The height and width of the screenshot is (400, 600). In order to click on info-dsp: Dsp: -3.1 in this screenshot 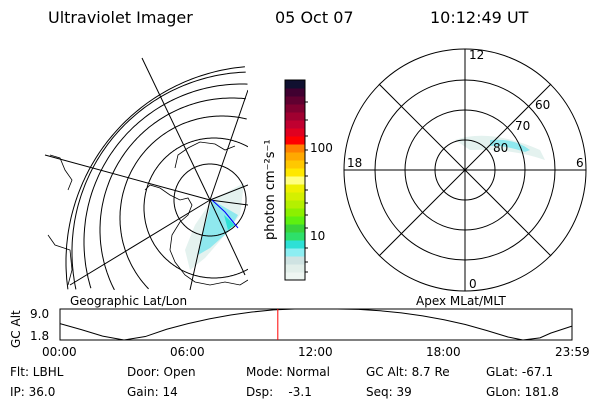, I will do `click(279, 392)`.